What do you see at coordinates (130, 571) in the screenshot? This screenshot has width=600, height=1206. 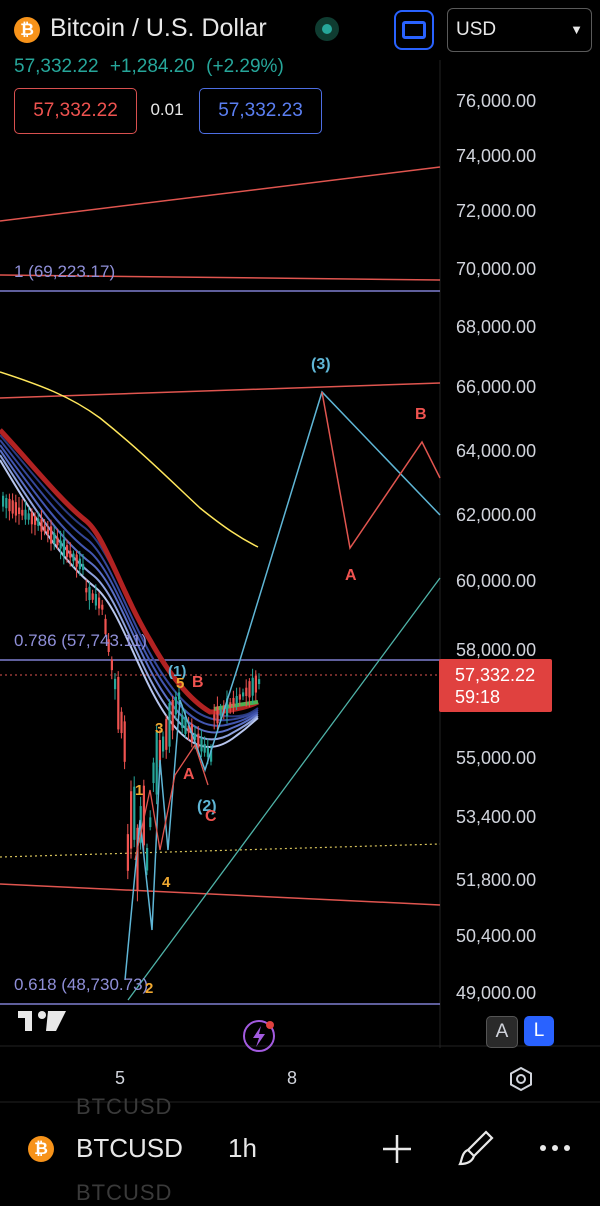 I see `ema-ribbon-red` at bounding box center [130, 571].